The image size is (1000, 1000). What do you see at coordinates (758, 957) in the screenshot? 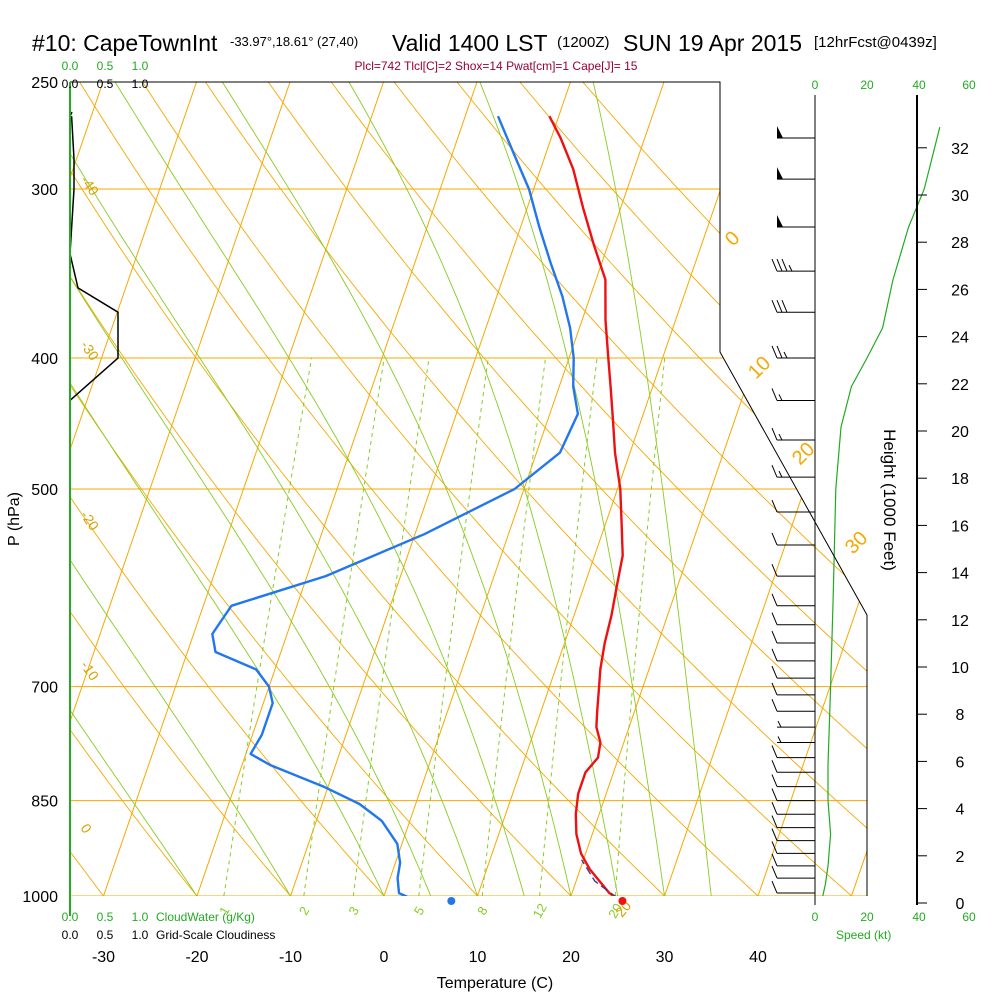
I see `x-tick-label: 40` at bounding box center [758, 957].